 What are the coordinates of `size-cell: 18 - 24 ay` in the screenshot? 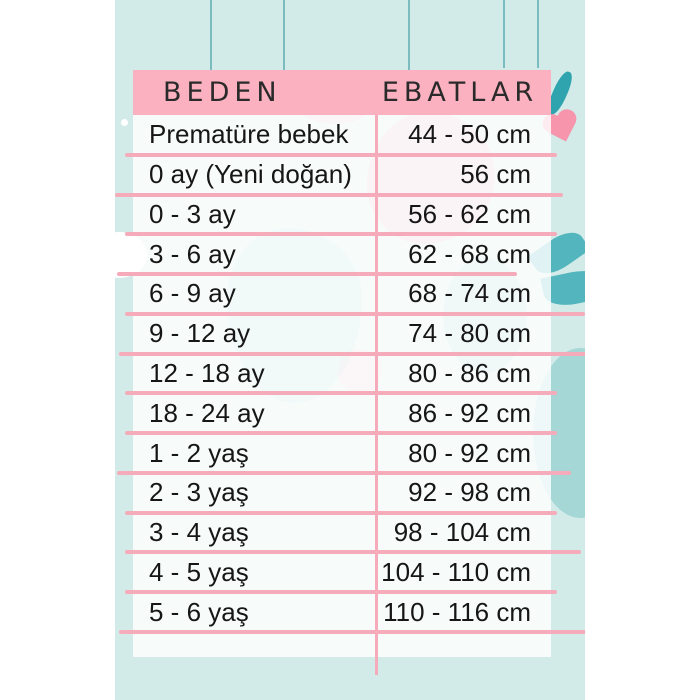 It's located at (207, 412).